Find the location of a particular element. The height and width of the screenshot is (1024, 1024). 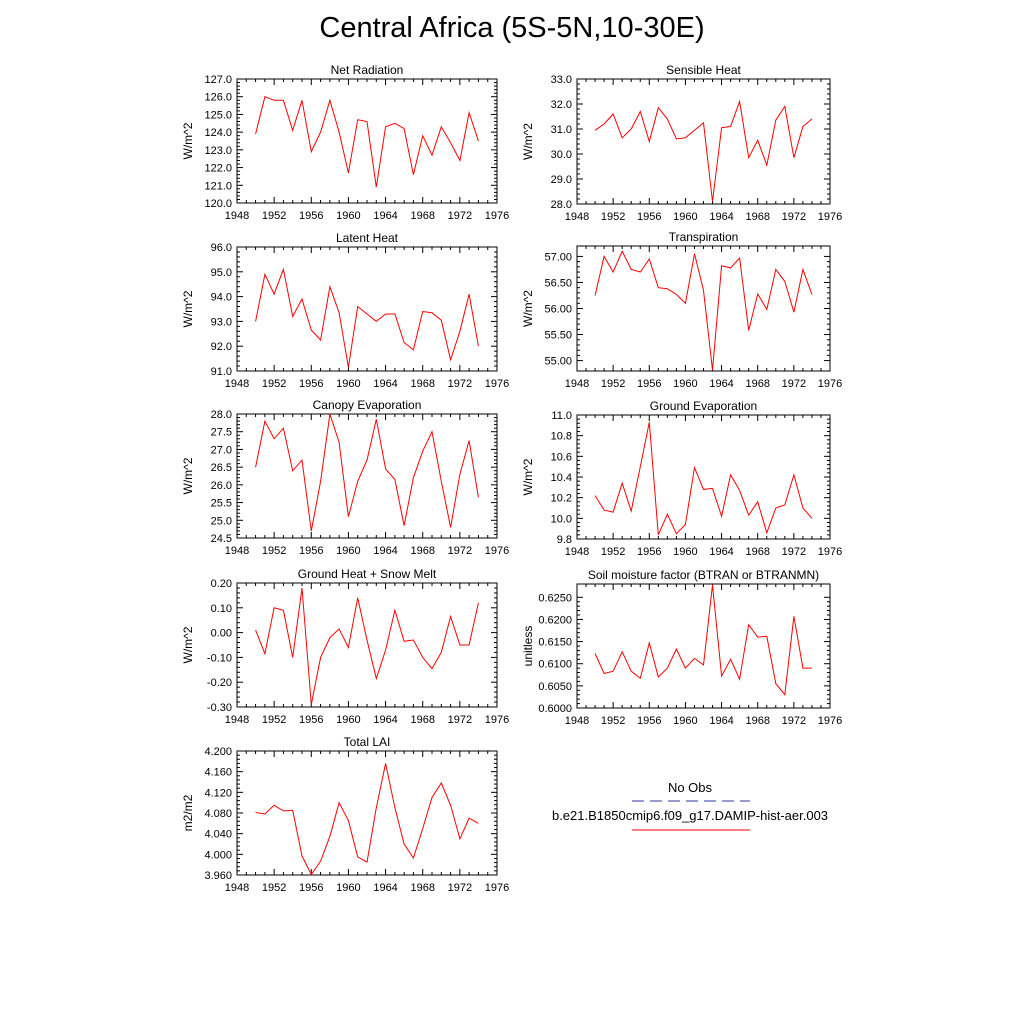

y-axis-label: m2/m2 is located at coordinates (188, 812).